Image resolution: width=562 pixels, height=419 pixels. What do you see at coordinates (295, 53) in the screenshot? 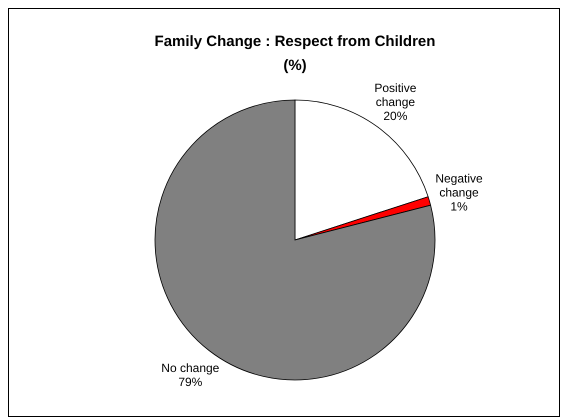
I see `chart-title: Family Change : Respect from Children (%)` at bounding box center [295, 53].